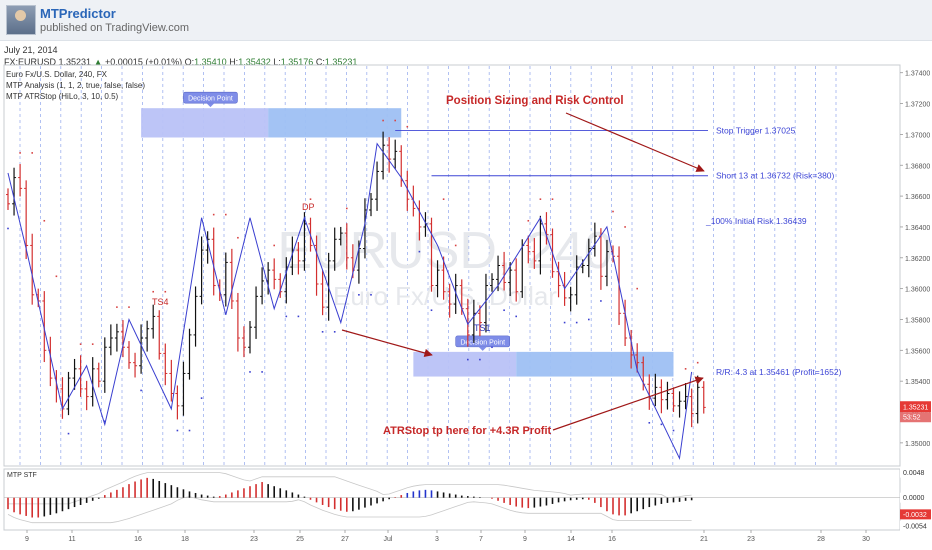  Describe the element at coordinates (704, 539) in the screenshot. I see `time-tick-label: 21` at that location.